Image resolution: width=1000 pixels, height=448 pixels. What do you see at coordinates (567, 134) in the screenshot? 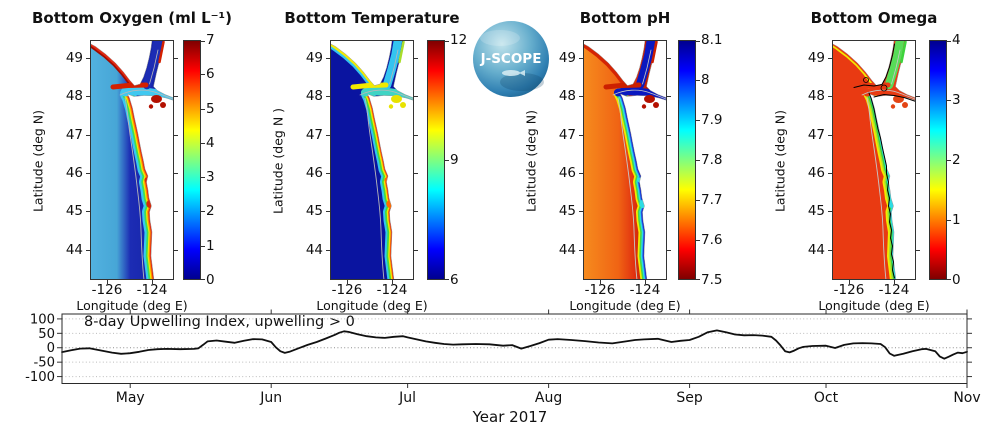
I see `ph-lat-tick-label: 47` at bounding box center [567, 134].